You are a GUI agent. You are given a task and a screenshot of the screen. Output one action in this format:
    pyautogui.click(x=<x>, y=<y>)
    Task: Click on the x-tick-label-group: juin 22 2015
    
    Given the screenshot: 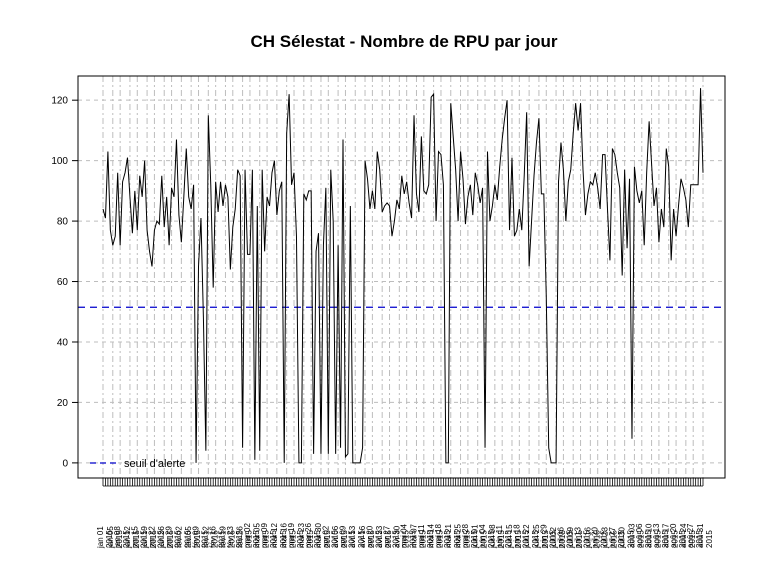 What is the action you would take?
    pyautogui.click(x=531, y=536)
    